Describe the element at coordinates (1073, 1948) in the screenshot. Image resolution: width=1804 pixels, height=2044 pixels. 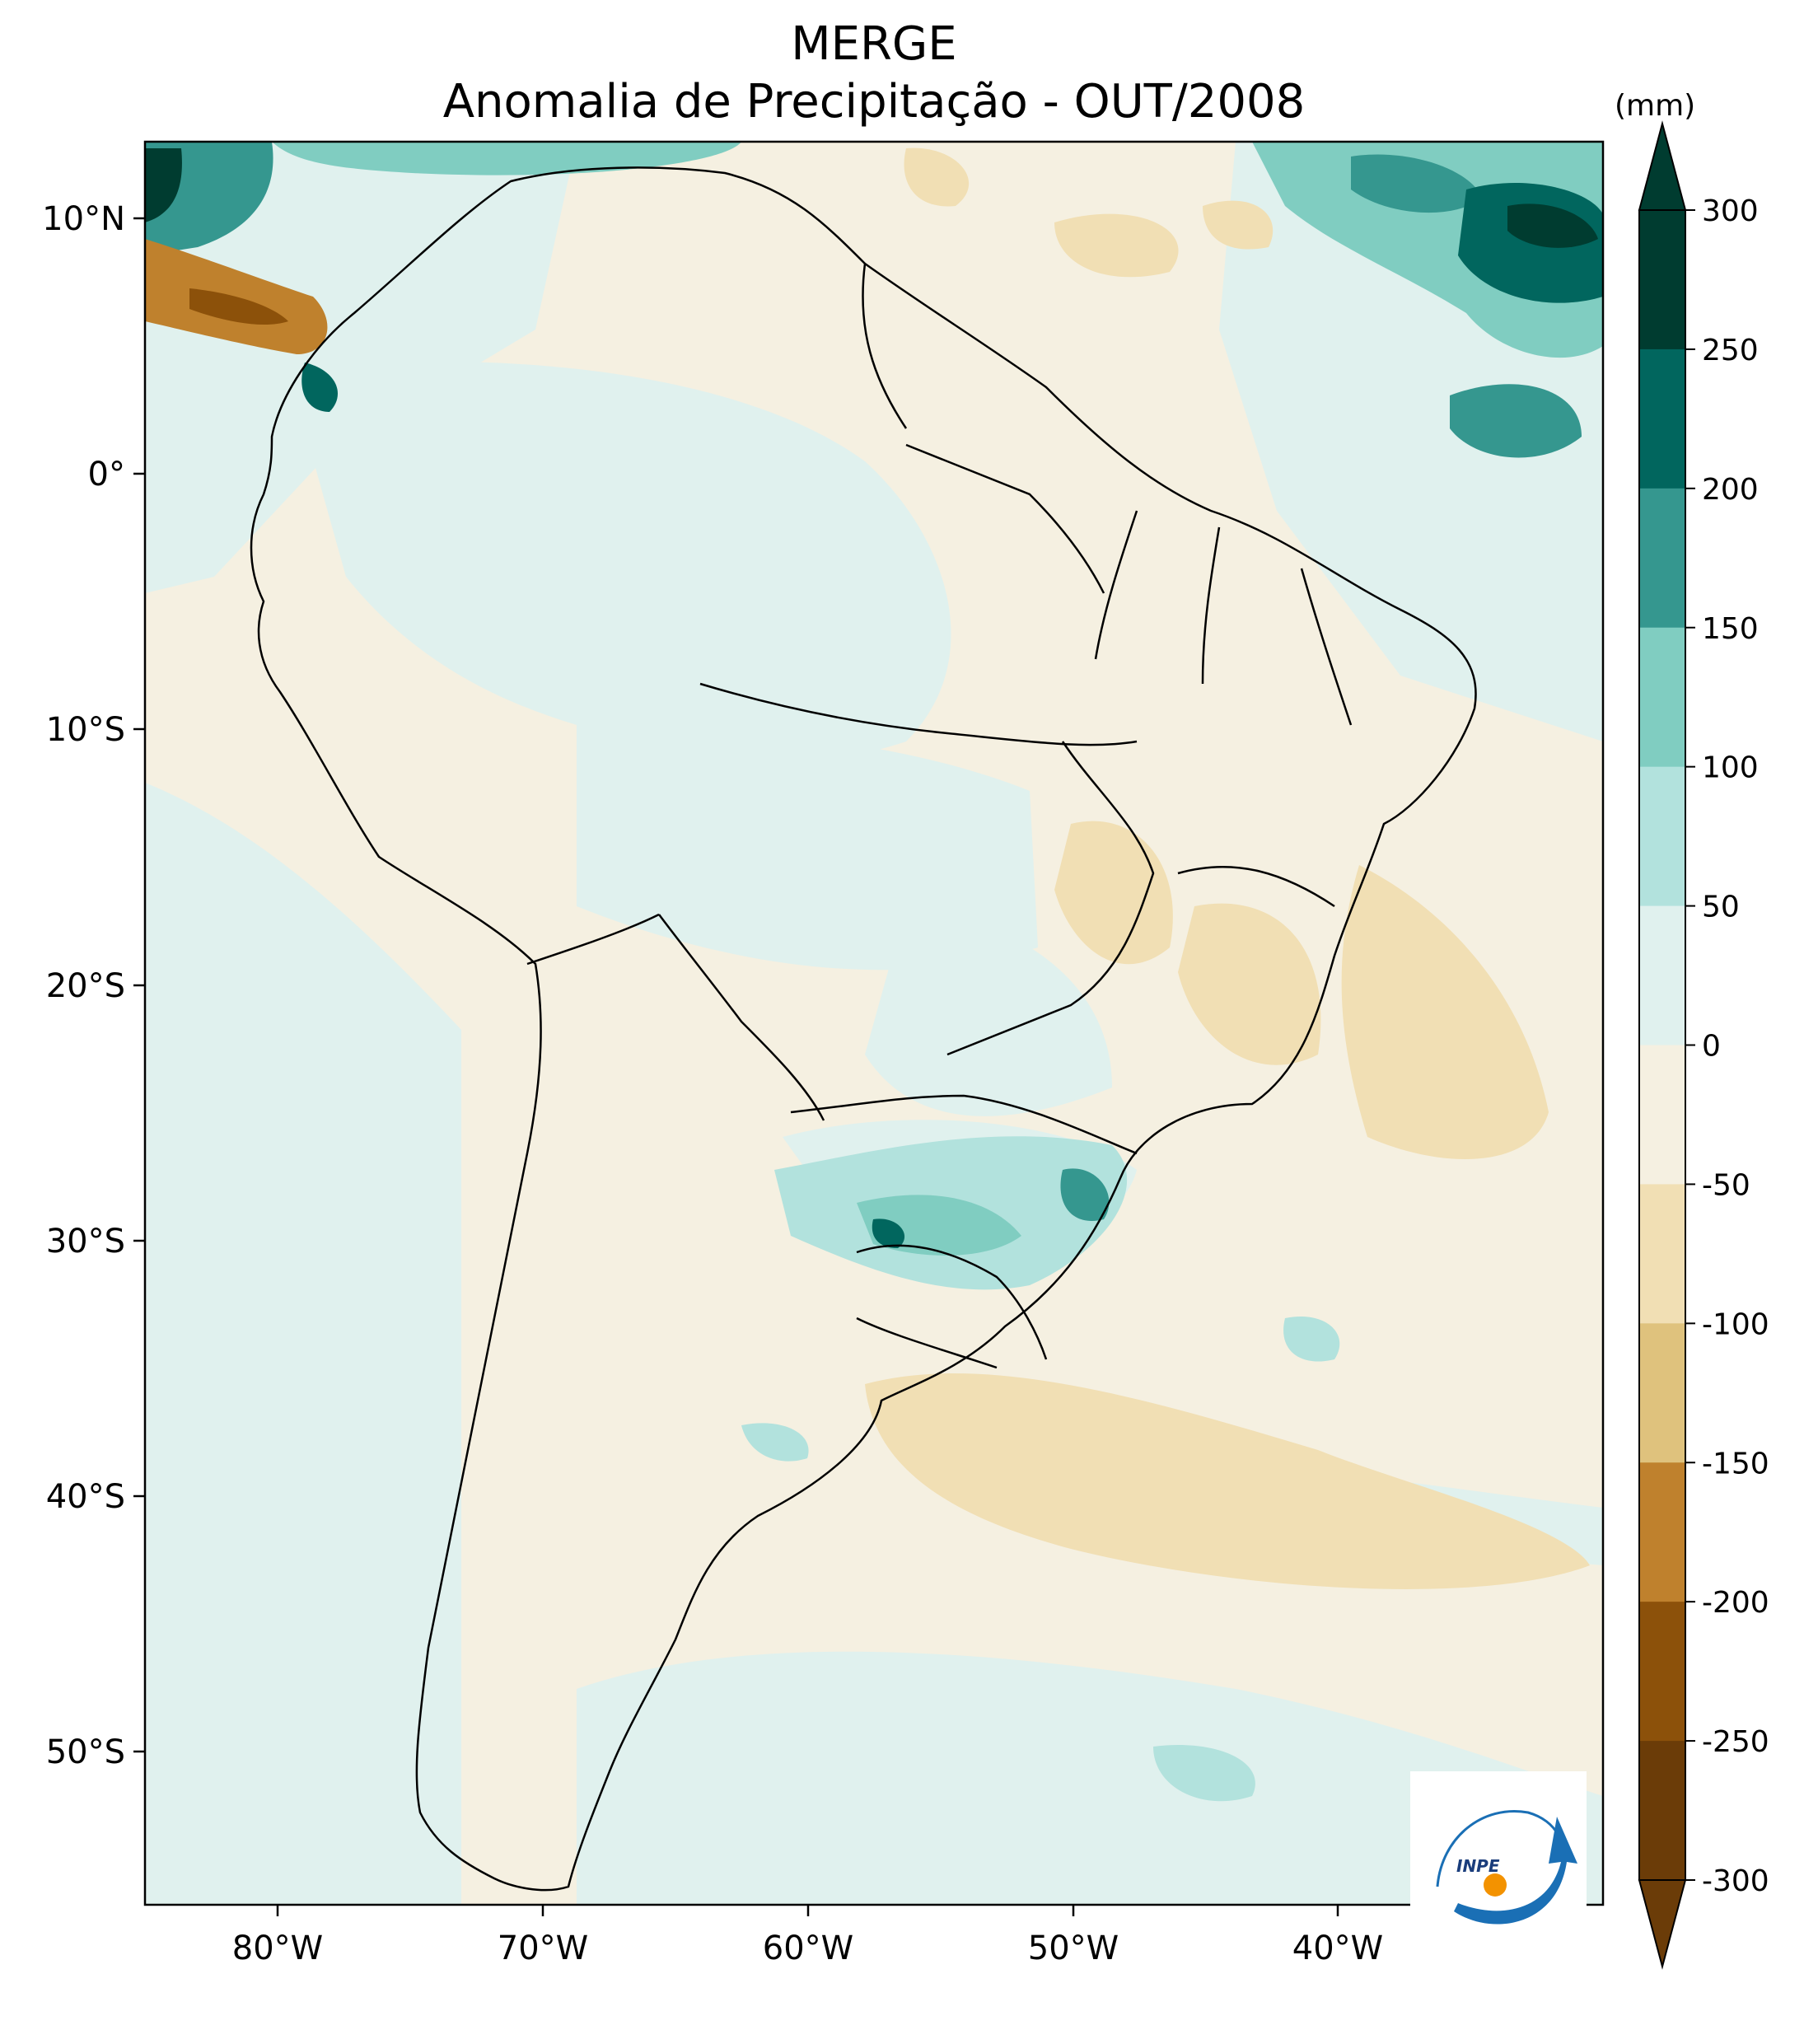
I see `x-tick-label: 50°W` at that location.